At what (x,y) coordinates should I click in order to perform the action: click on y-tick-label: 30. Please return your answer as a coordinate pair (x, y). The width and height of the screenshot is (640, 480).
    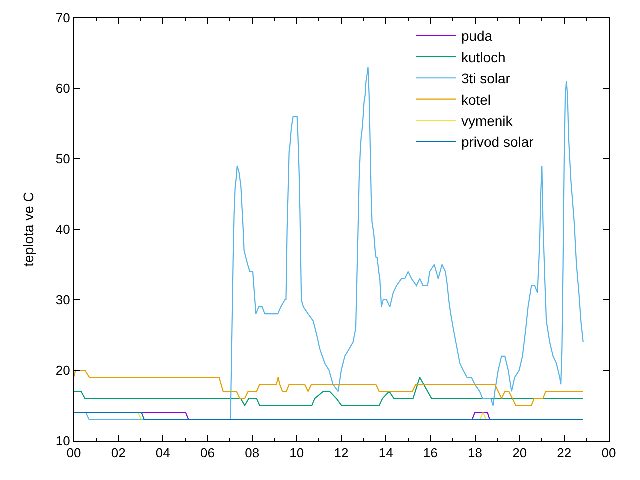
    Looking at the image, I should click on (63, 300).